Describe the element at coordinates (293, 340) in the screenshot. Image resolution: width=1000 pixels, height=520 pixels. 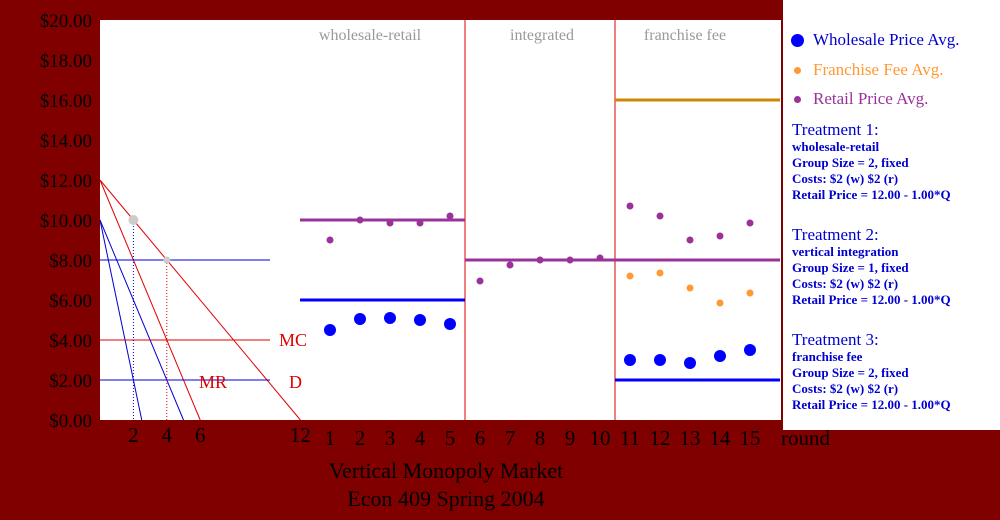
I see `mc-label: MC` at that location.